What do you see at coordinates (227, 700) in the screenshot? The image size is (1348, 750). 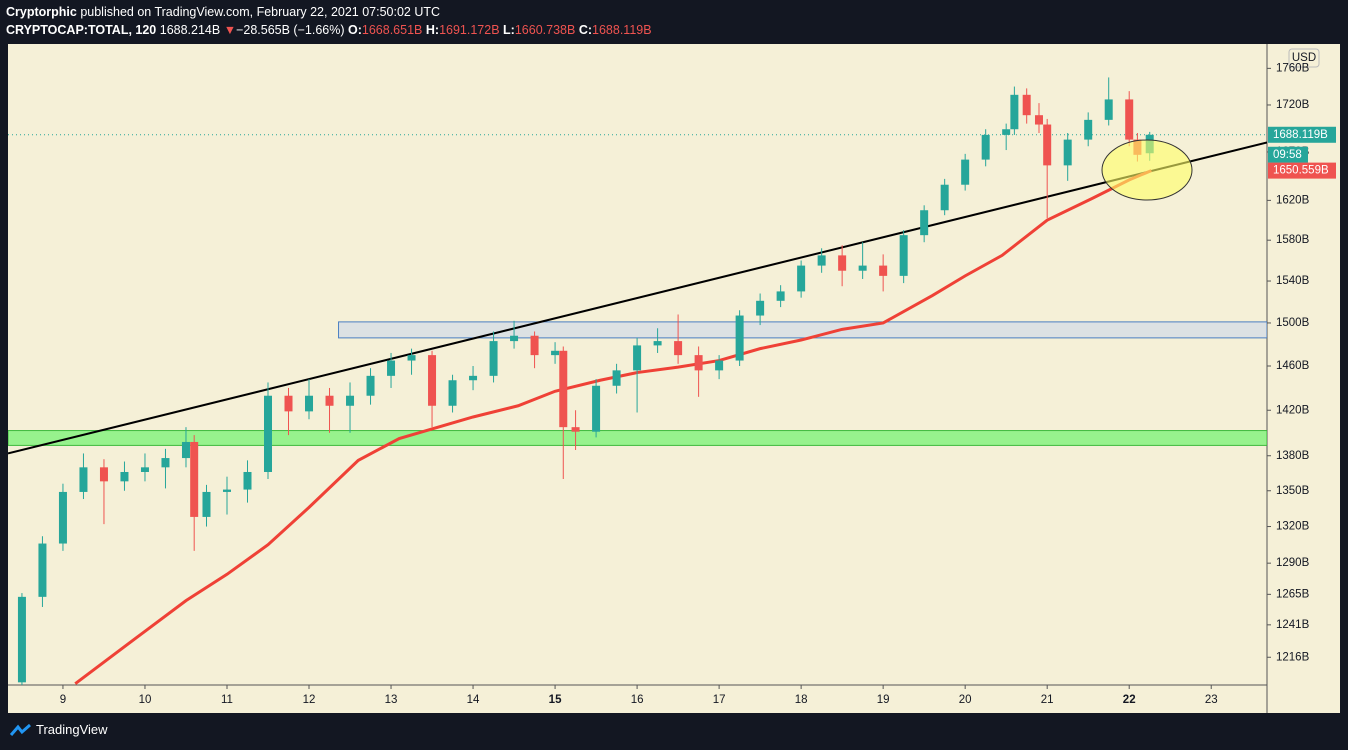 I see `x-tick-label: 11` at bounding box center [227, 700].